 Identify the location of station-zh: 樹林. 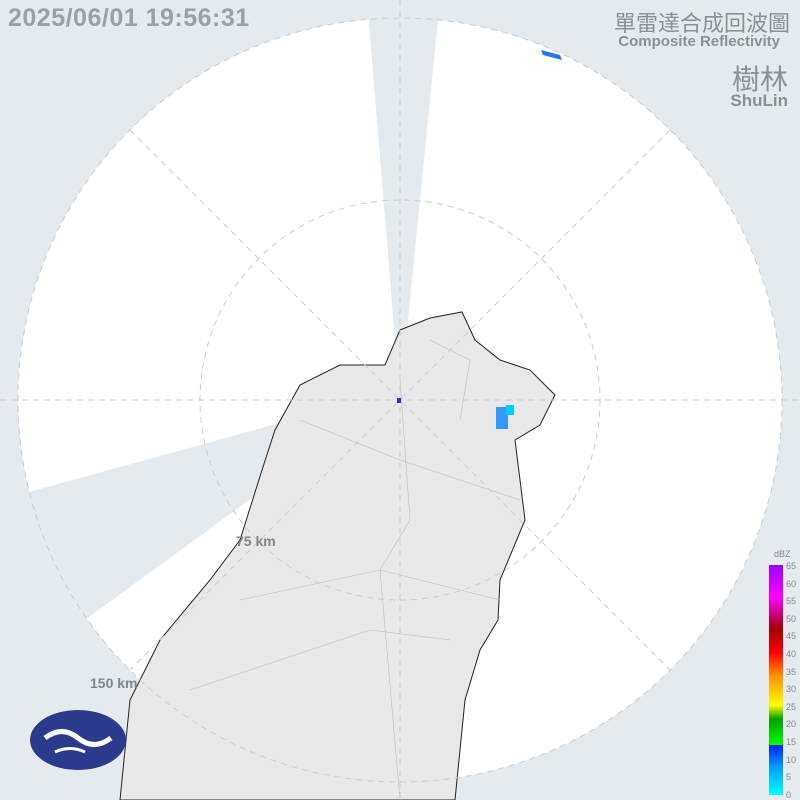
(759, 79).